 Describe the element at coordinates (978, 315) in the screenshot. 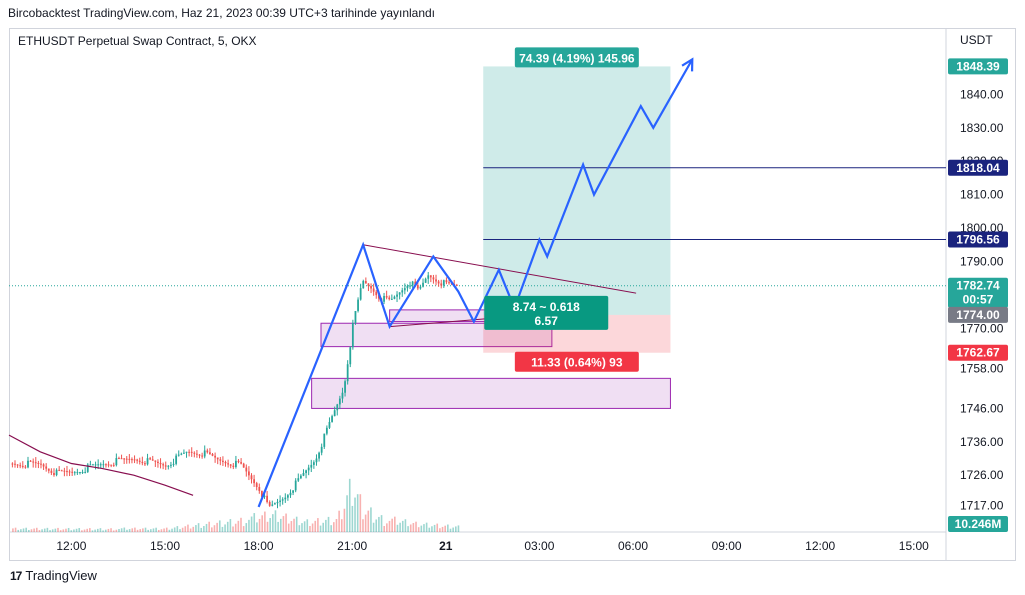

I see `price-tag-label: 1774.00` at that location.